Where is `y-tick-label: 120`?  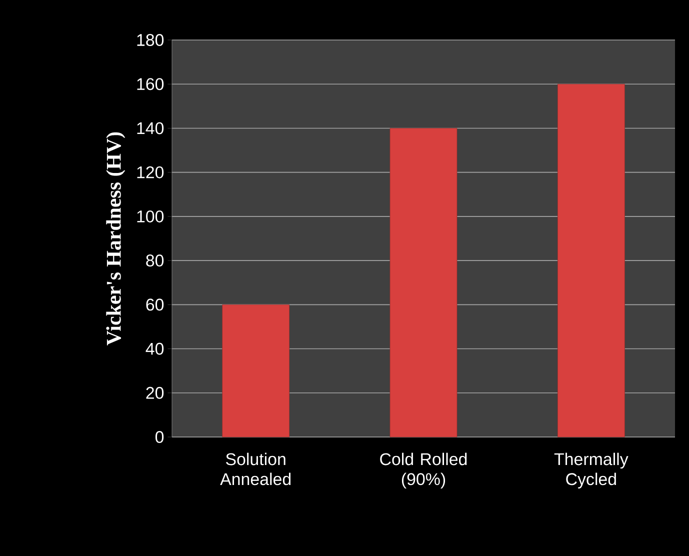 y-tick-label: 120 is located at coordinates (150, 172).